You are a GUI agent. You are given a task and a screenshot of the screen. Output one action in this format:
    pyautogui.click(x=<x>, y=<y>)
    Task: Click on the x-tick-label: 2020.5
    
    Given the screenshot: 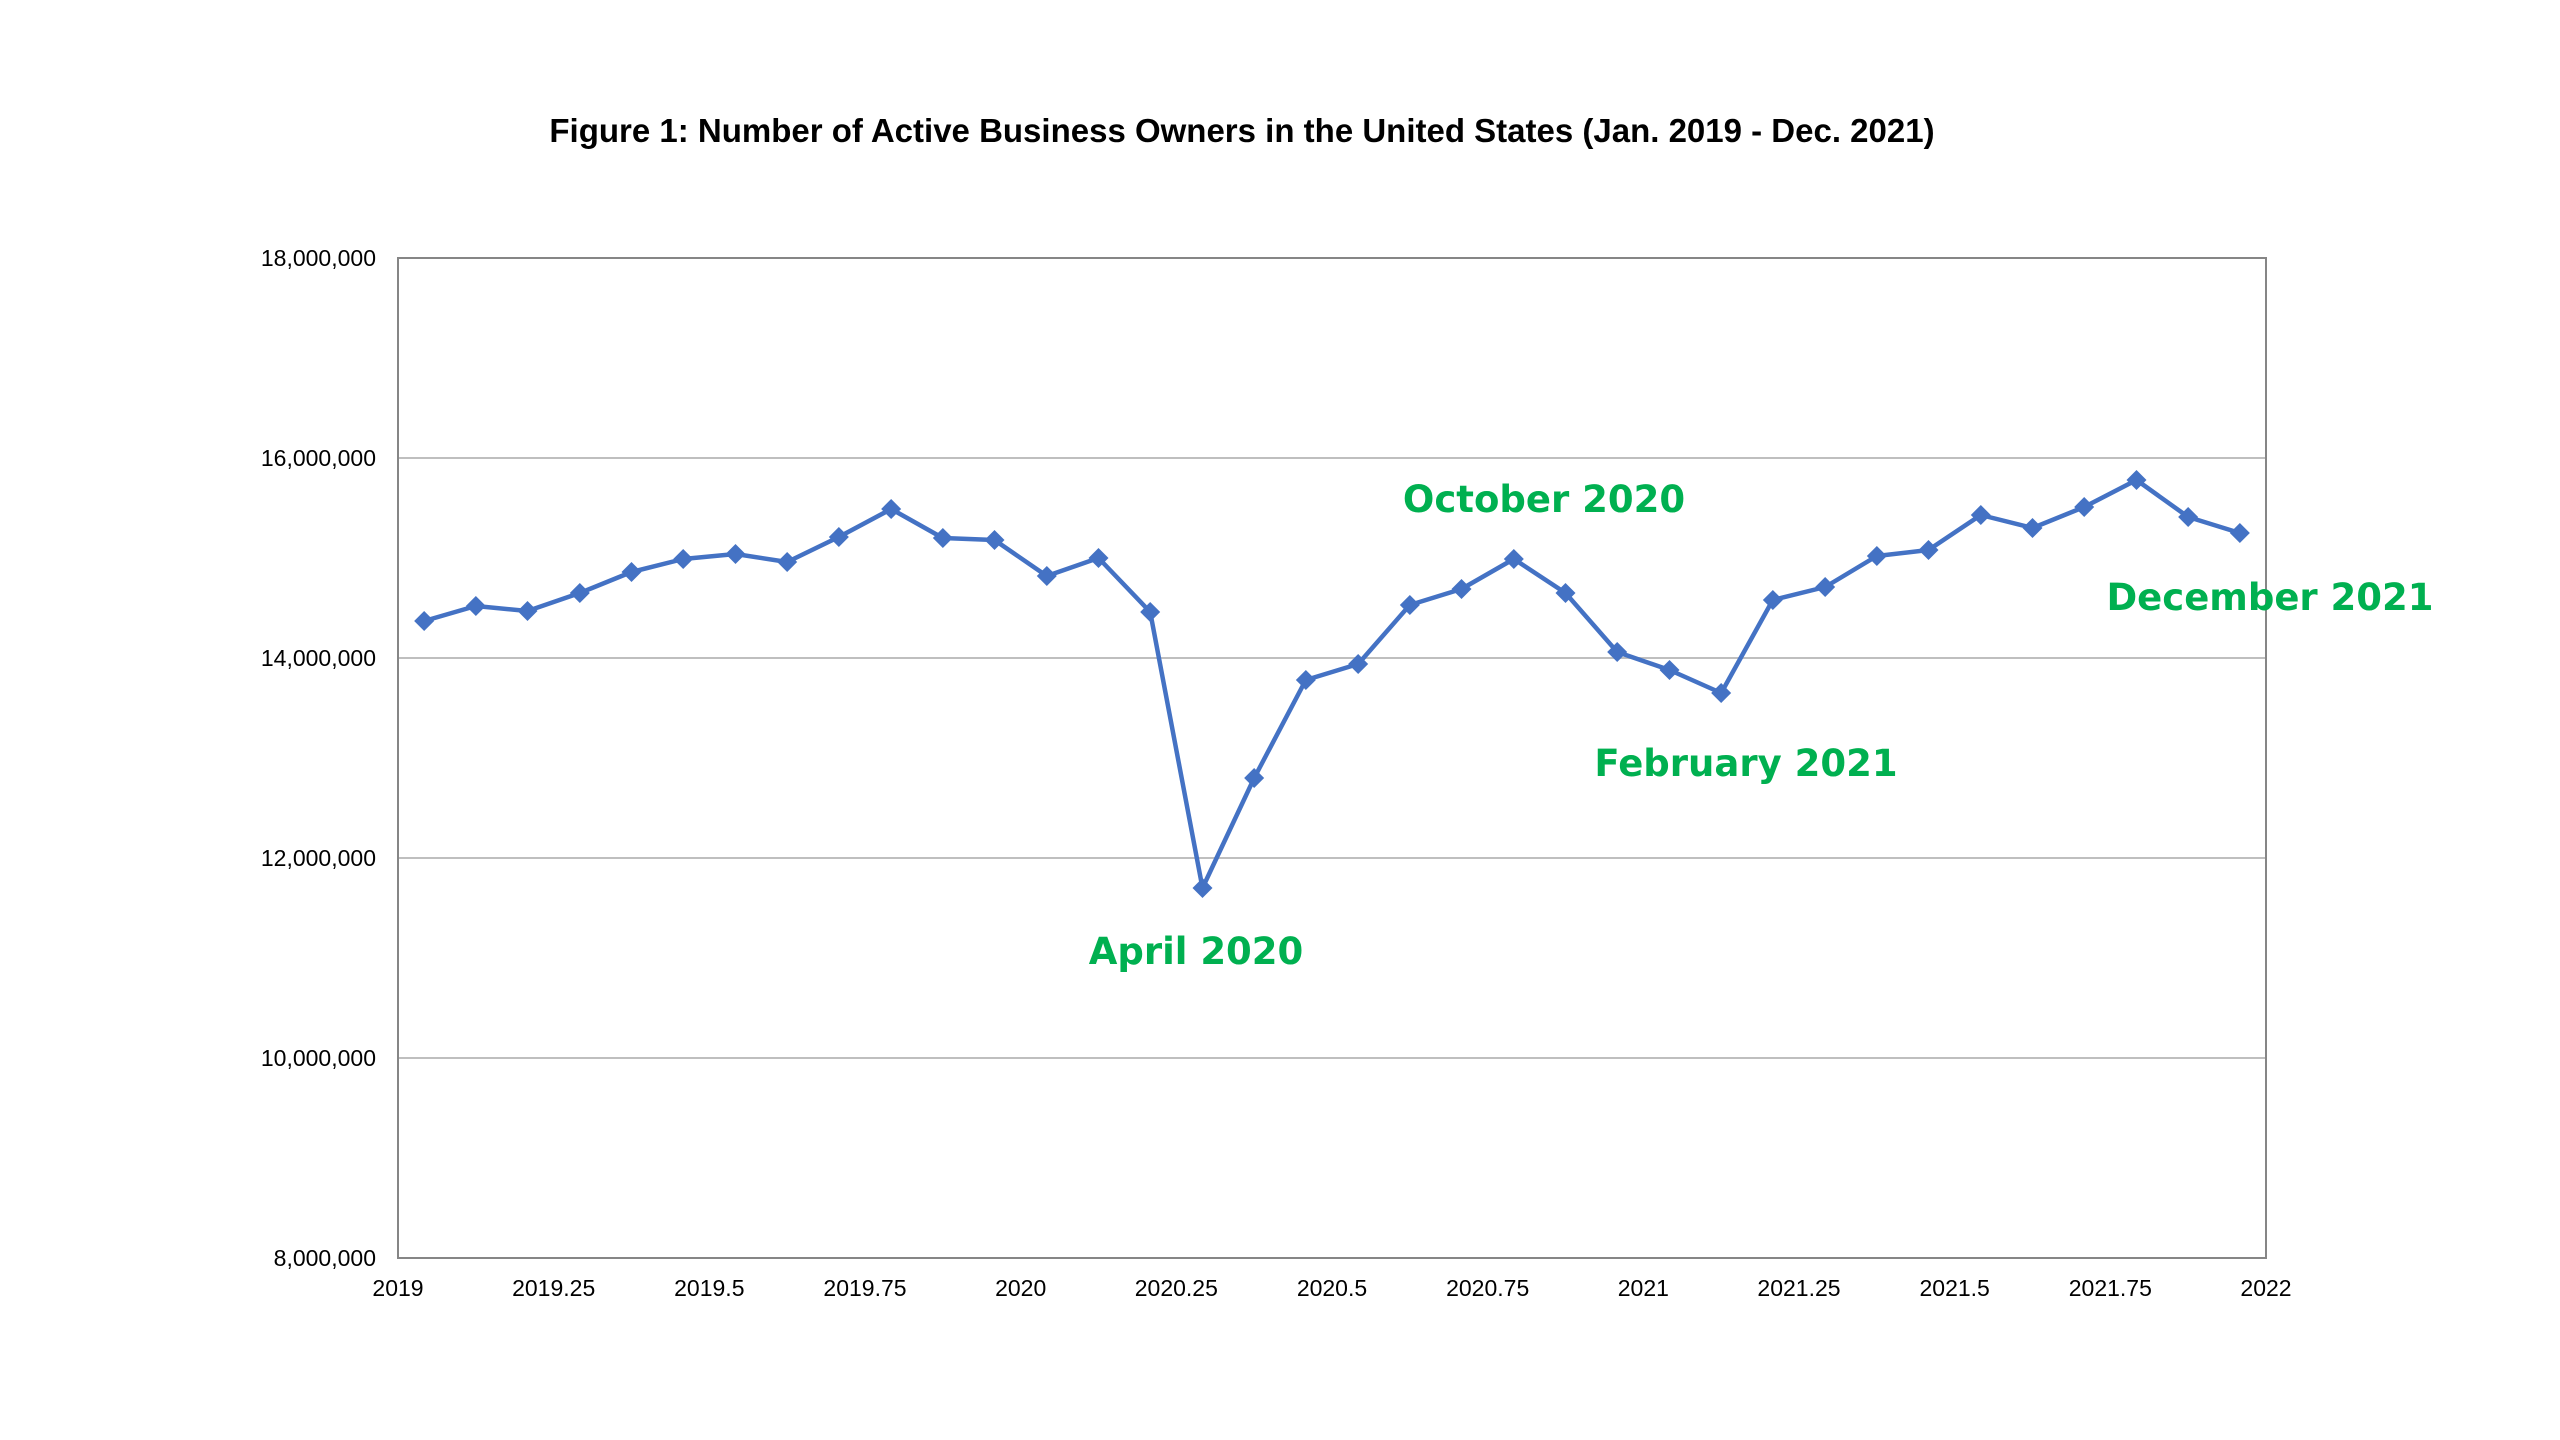 What is the action you would take?
    pyautogui.click(x=1332, y=1288)
    